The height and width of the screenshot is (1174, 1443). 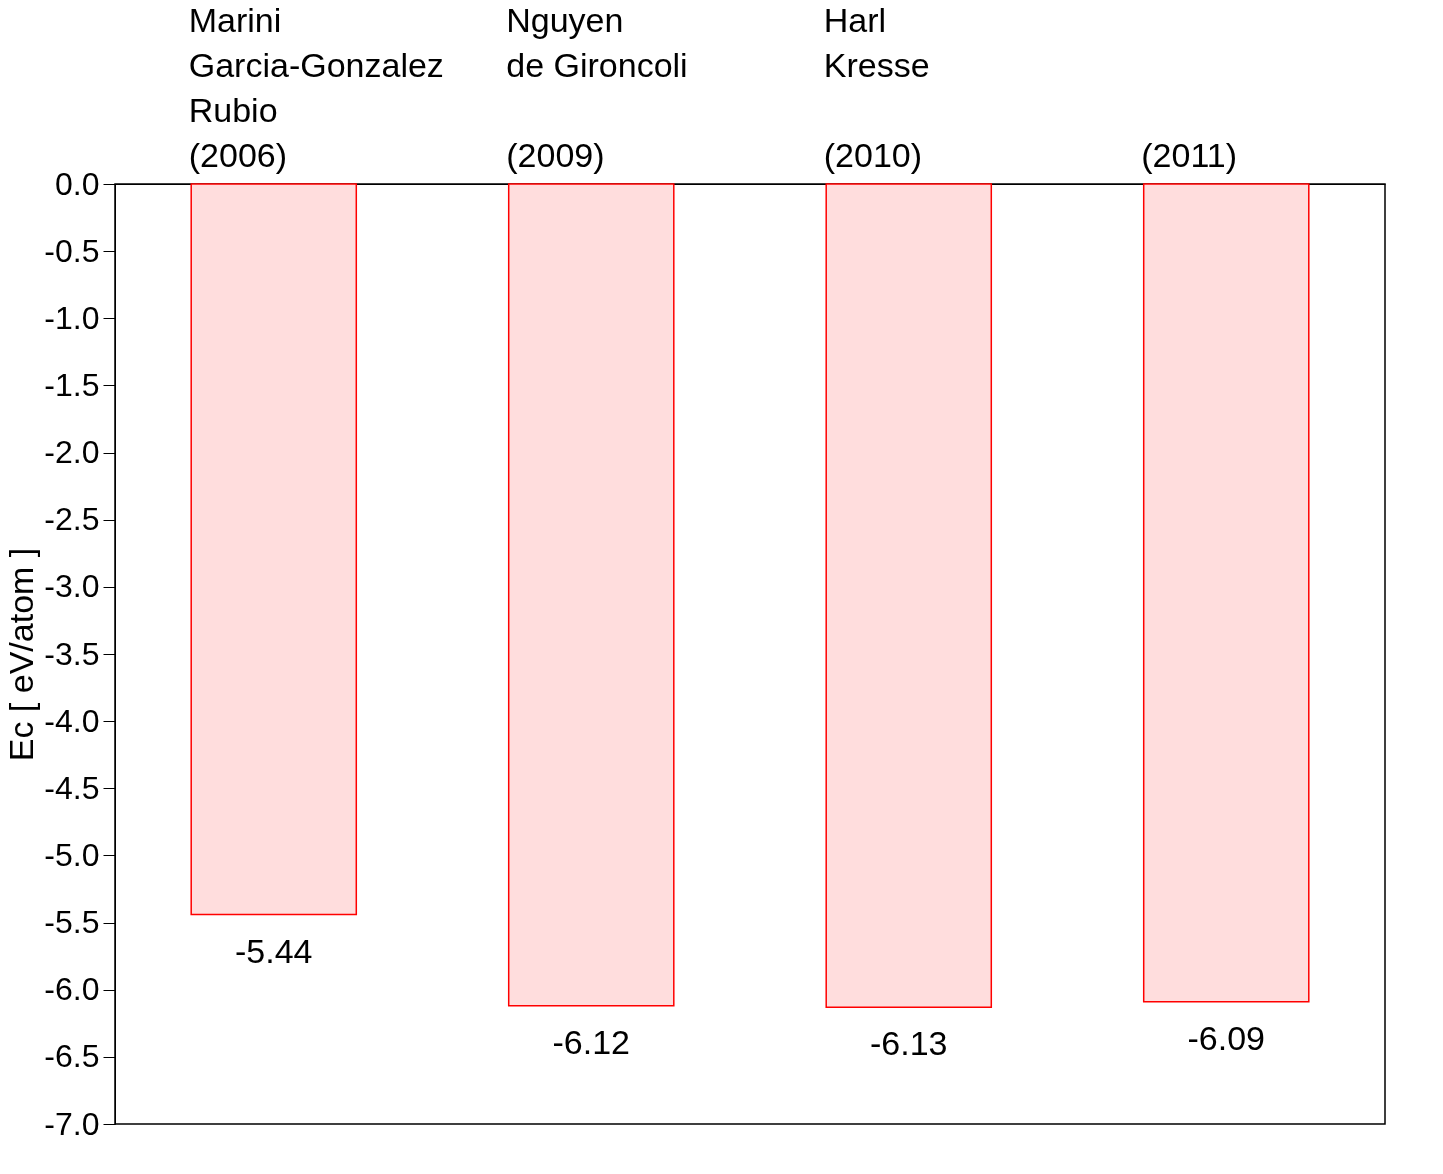 I want to click on y-tick-label: -2.5, so click(x=72, y=519).